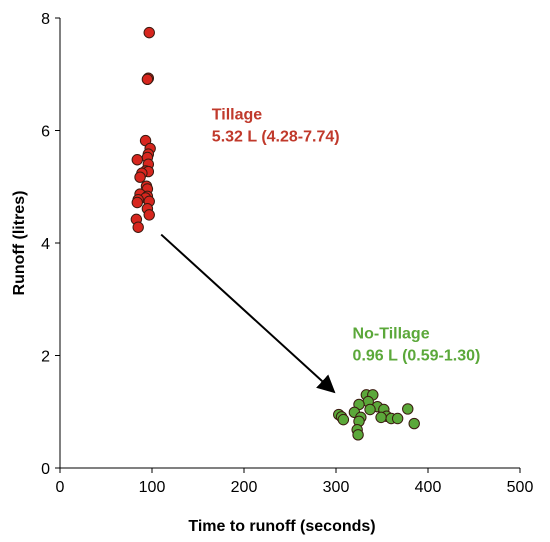 The height and width of the screenshot is (542, 550). Describe the element at coordinates (45, 244) in the screenshot. I see `y-tick-label: 4` at that location.